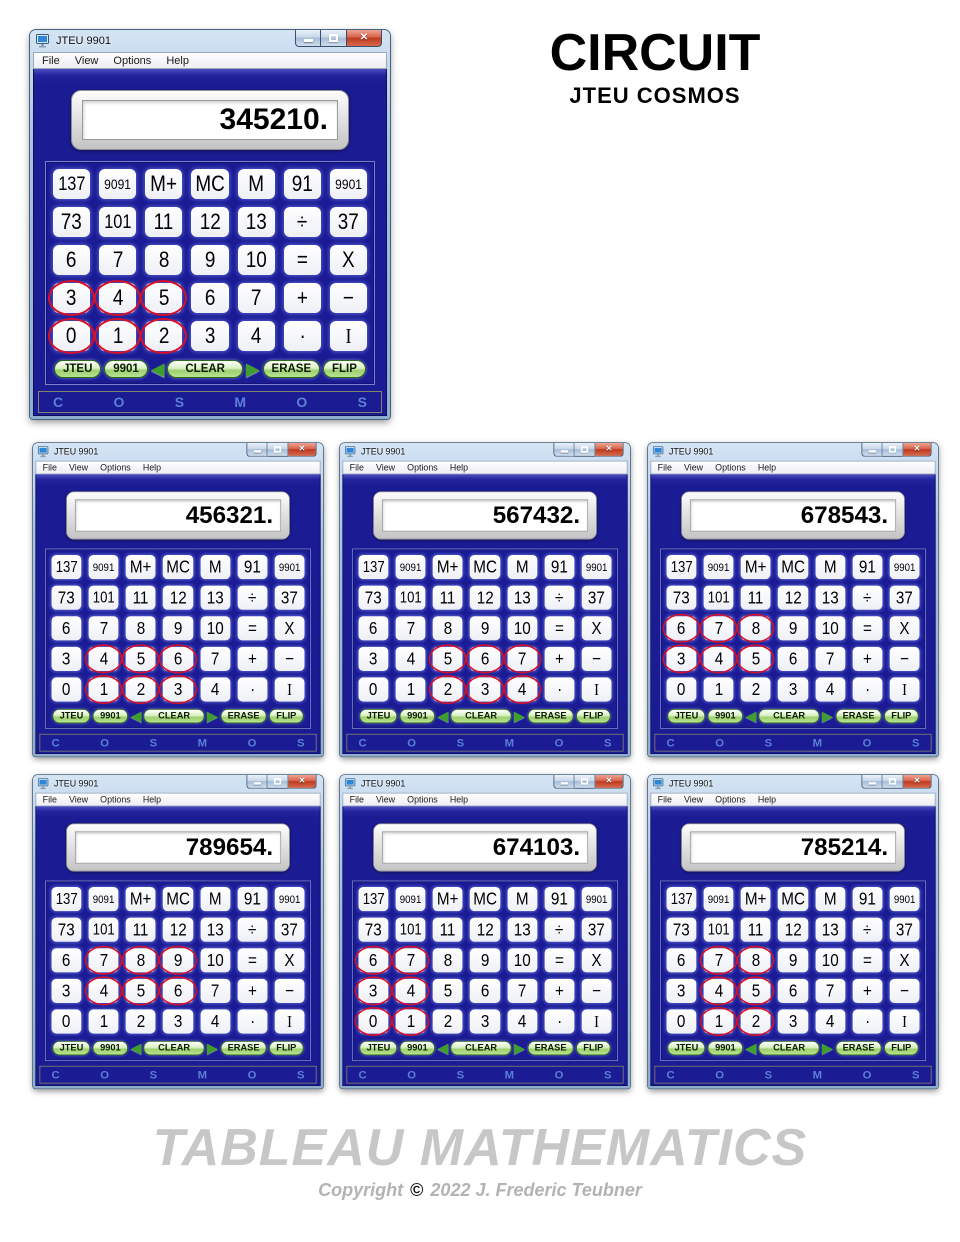 The height and width of the screenshot is (1242, 960). I want to click on key-9901: 9901, so click(289, 899).